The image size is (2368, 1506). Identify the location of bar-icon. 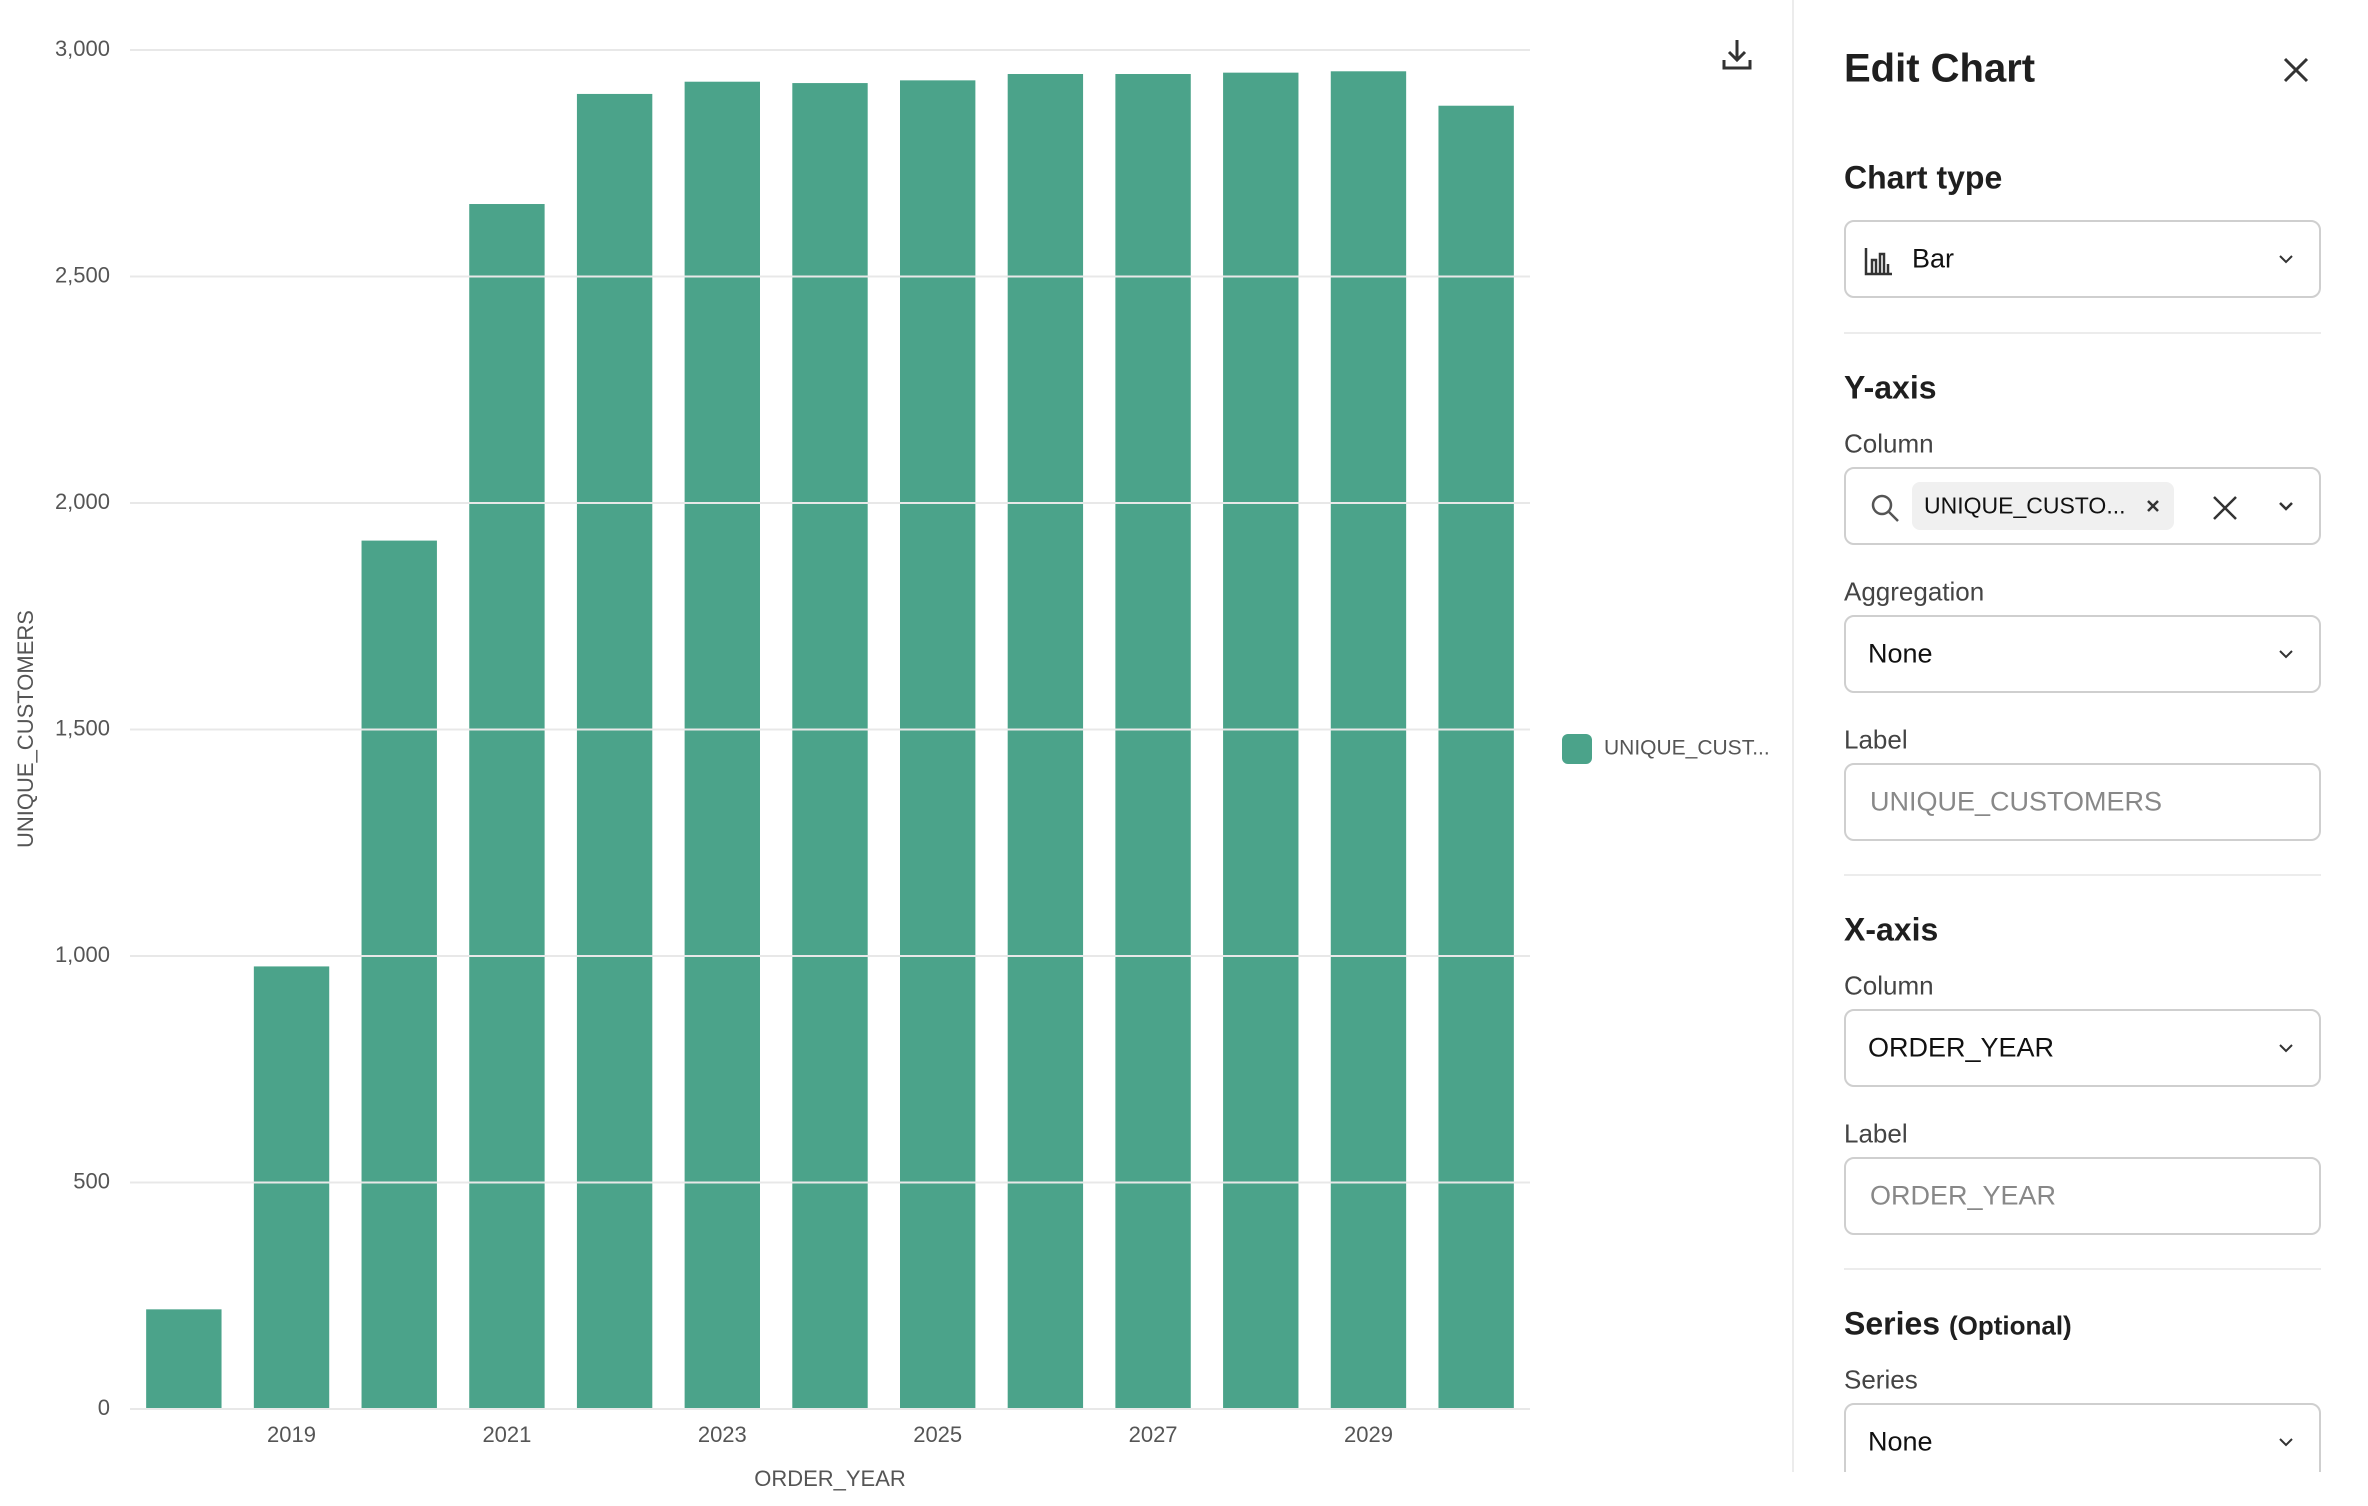
(1878, 262).